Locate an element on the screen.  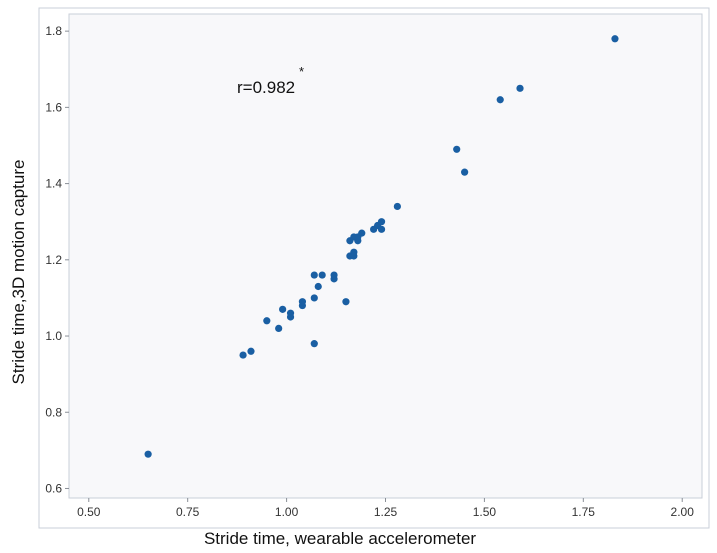
x-tick-label: 1.75 is located at coordinates (584, 512).